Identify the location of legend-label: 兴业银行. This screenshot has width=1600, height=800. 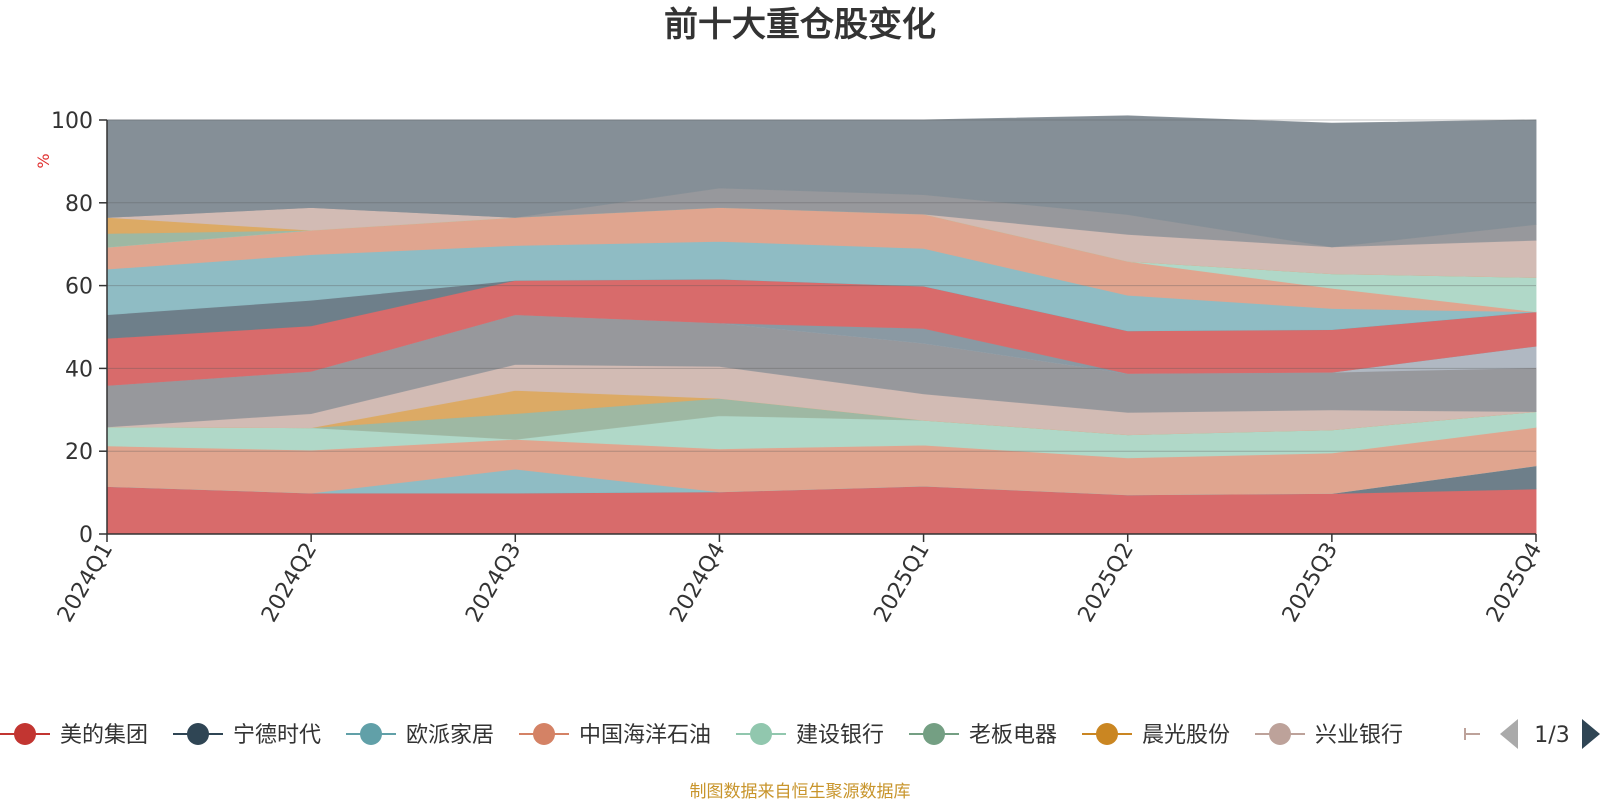
(1359, 735).